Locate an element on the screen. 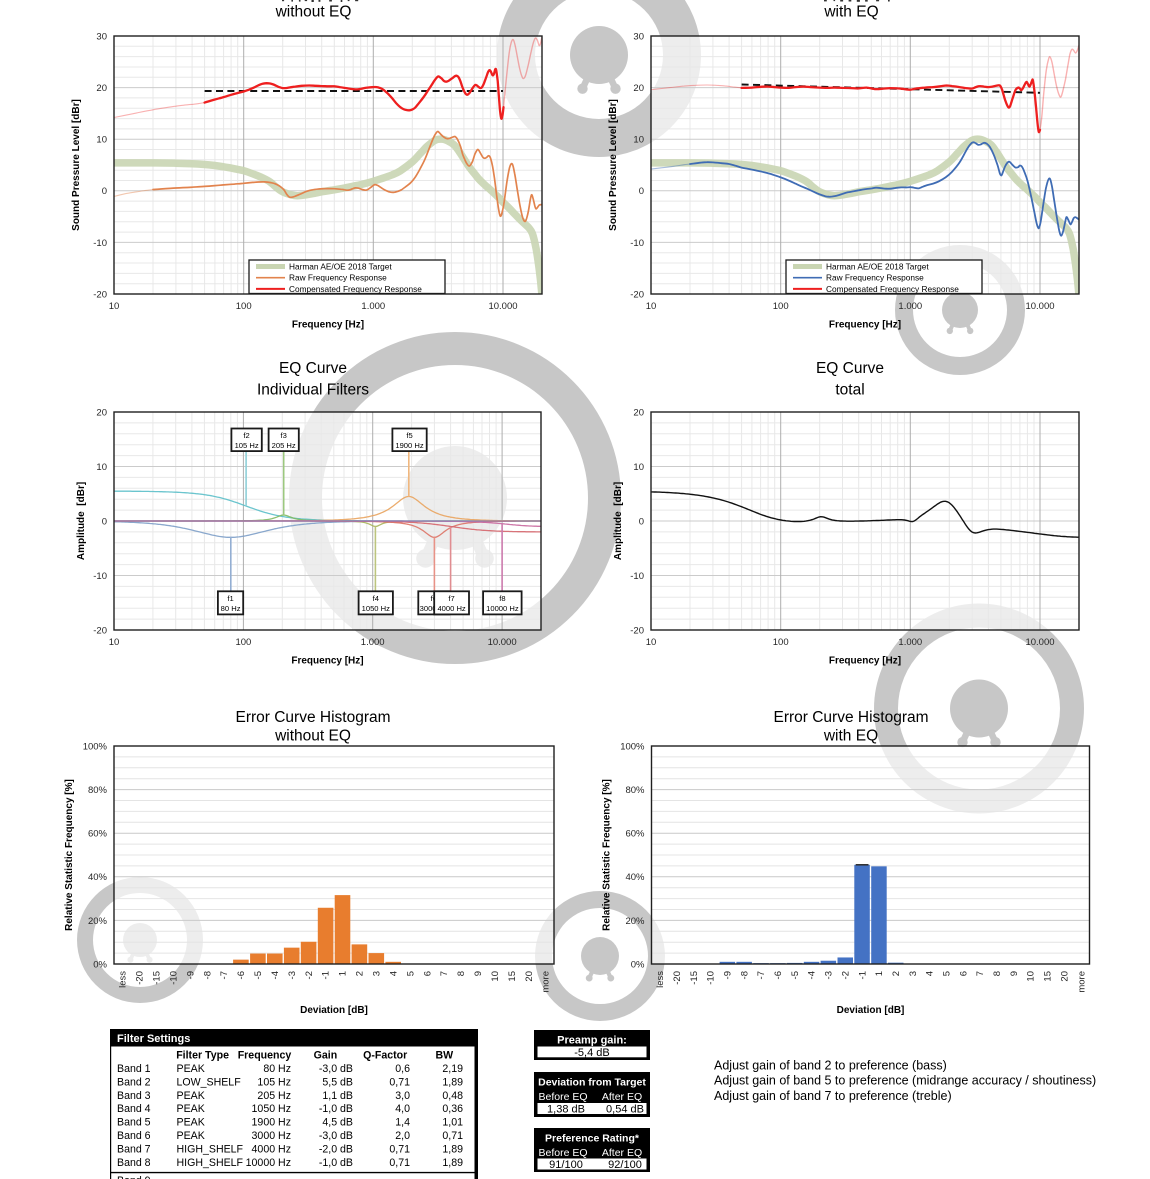 The width and height of the screenshot is (1150, 1179). svg-text: -5 is located at coordinates (258, 975).